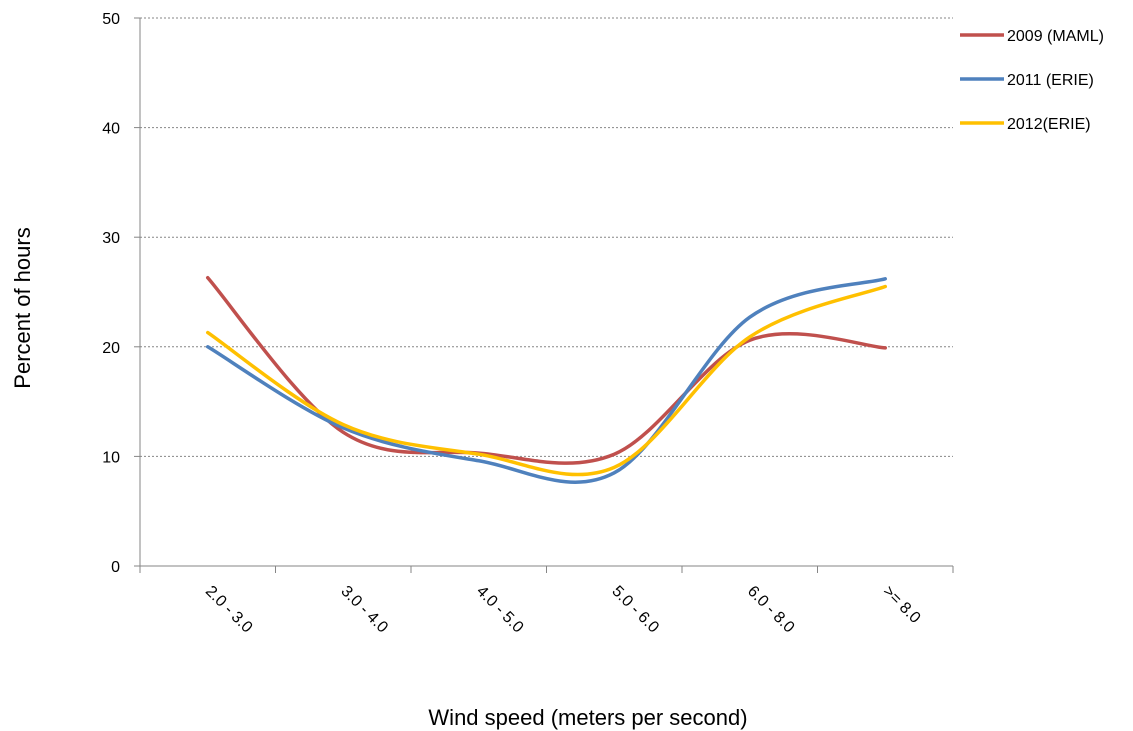 Image resolution: width=1133 pixels, height=731 pixels. Describe the element at coordinates (1055, 36) in the screenshot. I see `legend-label: 2009 (MAML)` at that location.